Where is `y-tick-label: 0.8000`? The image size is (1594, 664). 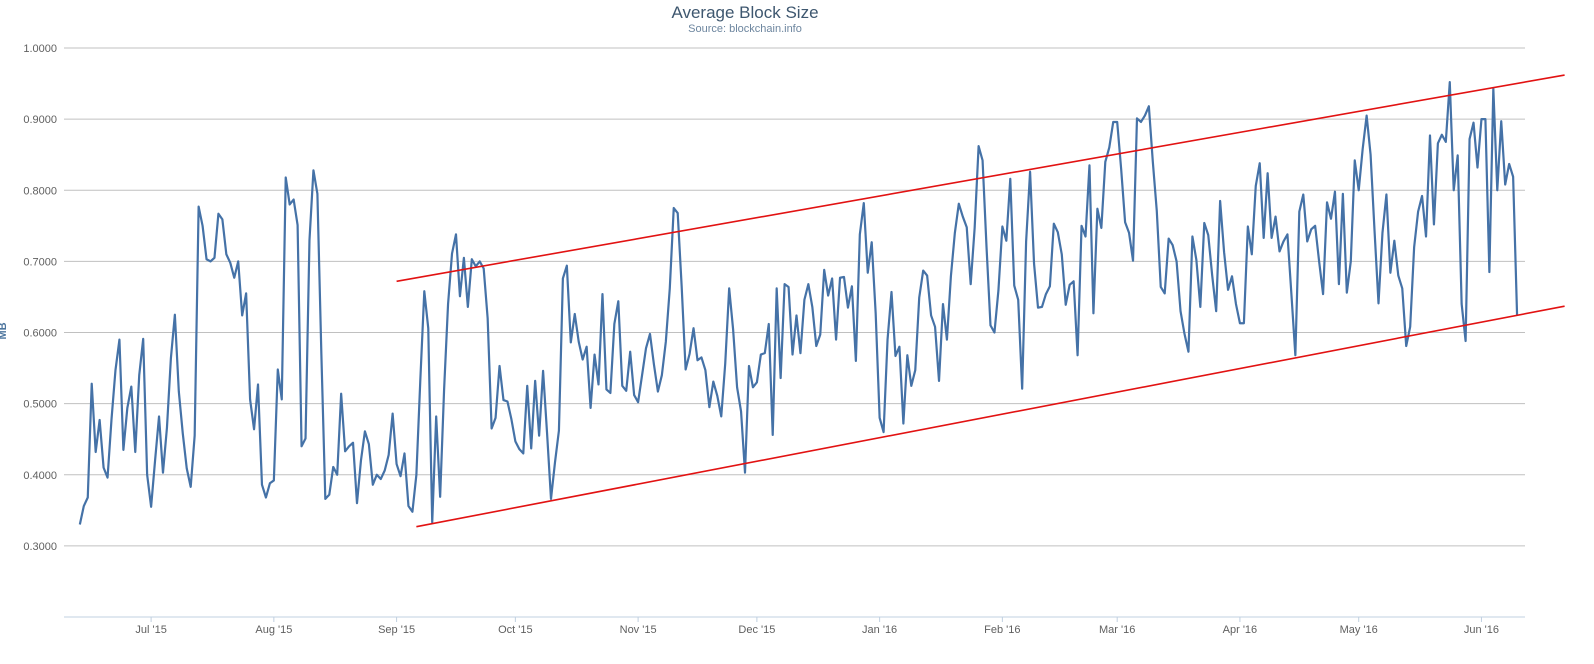
y-tick-label: 0.8000 is located at coordinates (40, 191).